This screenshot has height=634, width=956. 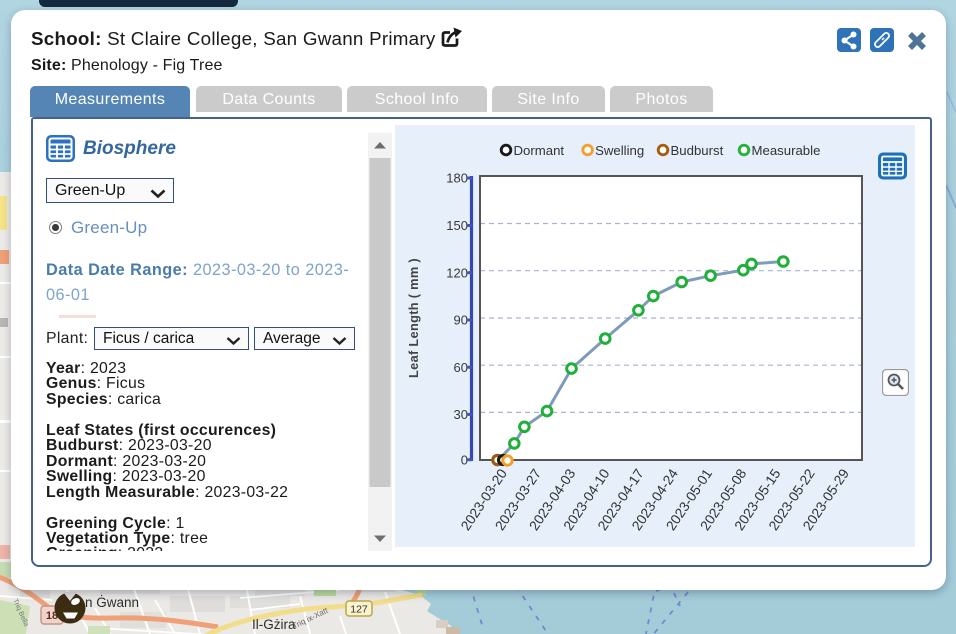 What do you see at coordinates (457, 272) in the screenshot?
I see `svg-text: 120` at bounding box center [457, 272].